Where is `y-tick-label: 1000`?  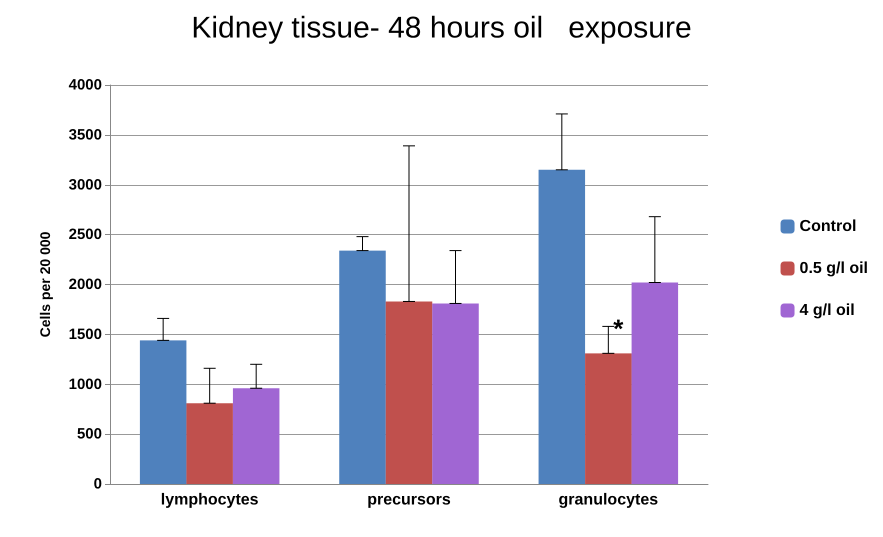 y-tick-label: 1000 is located at coordinates (85, 384).